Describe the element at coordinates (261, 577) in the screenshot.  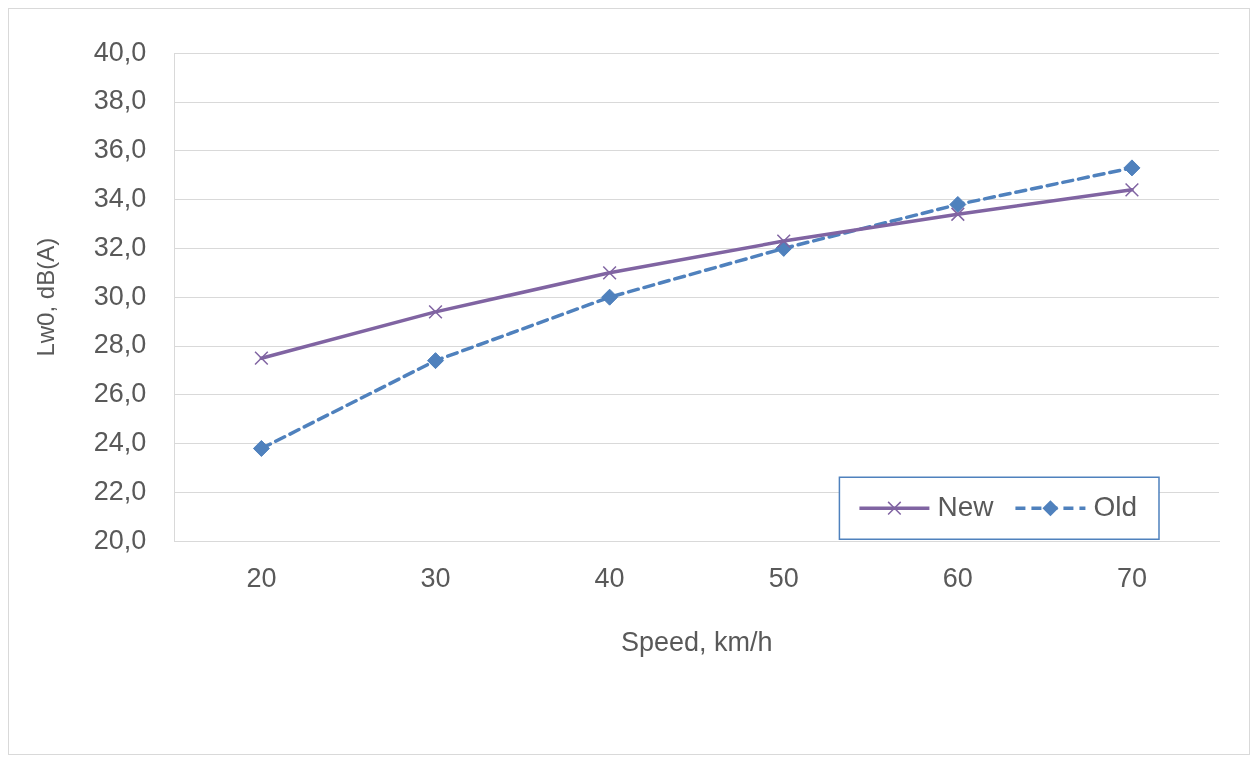
I see `x-tick-label: 20` at that location.